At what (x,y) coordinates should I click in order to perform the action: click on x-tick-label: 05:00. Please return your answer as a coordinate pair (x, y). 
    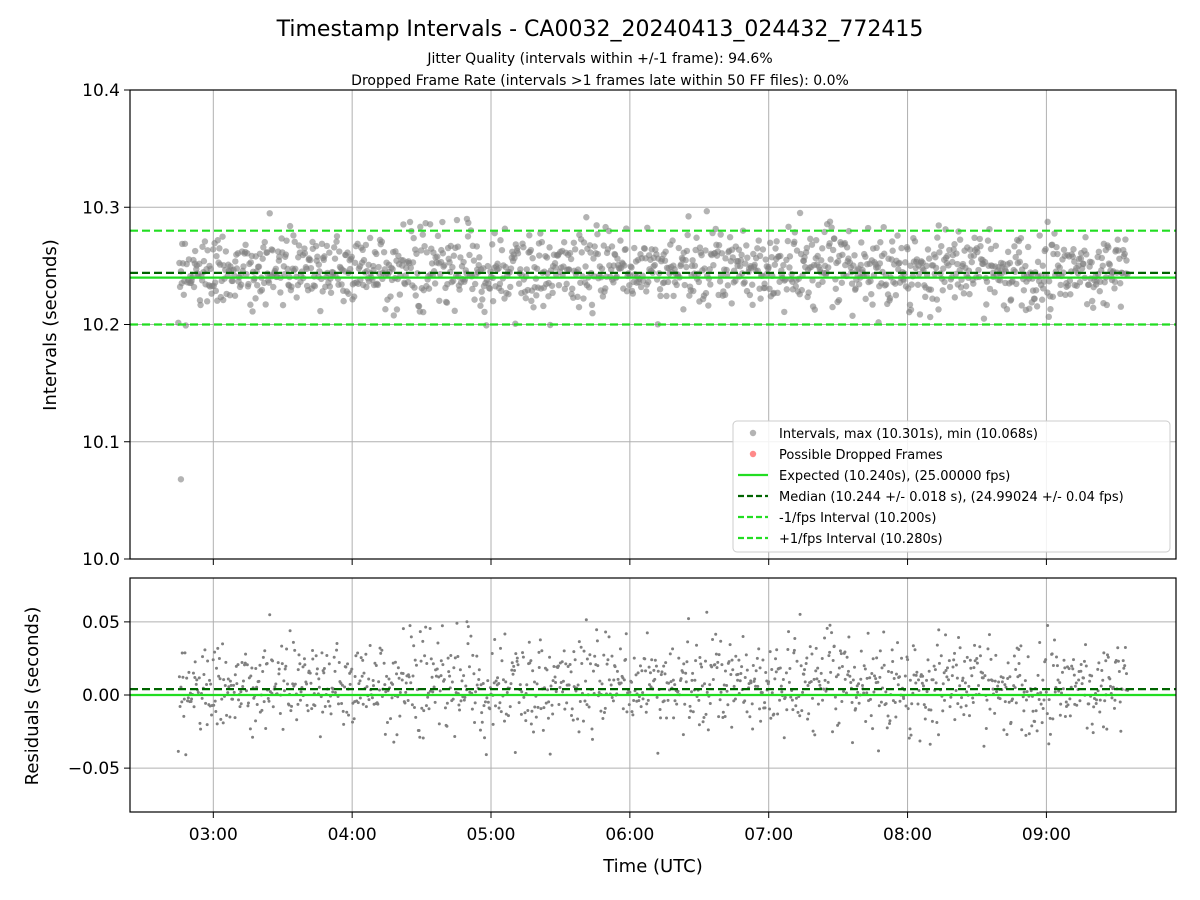
    Looking at the image, I should click on (491, 835).